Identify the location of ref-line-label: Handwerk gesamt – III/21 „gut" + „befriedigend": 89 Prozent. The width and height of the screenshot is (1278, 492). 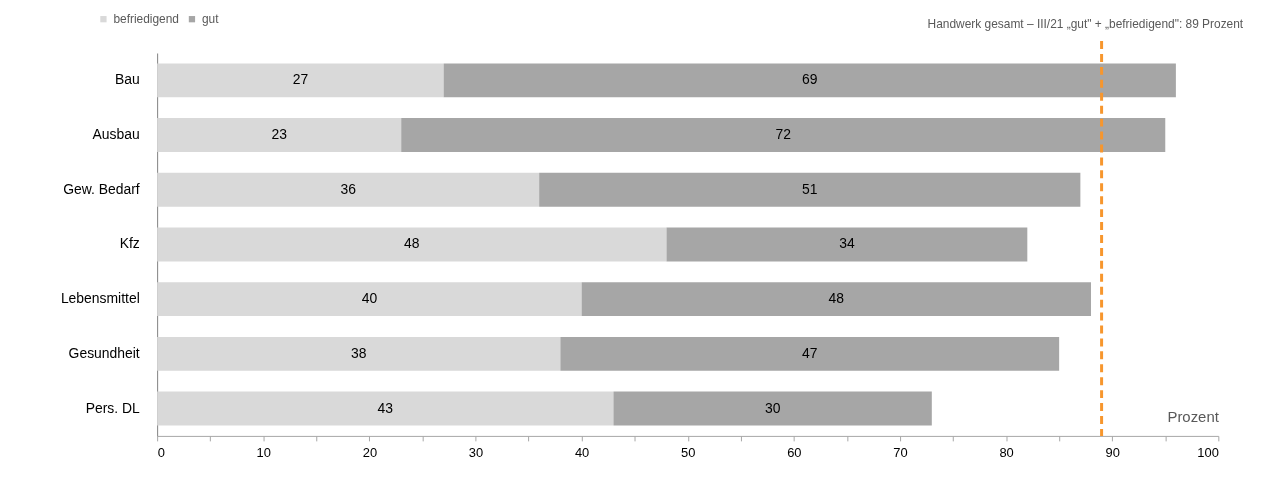
(1085, 24).